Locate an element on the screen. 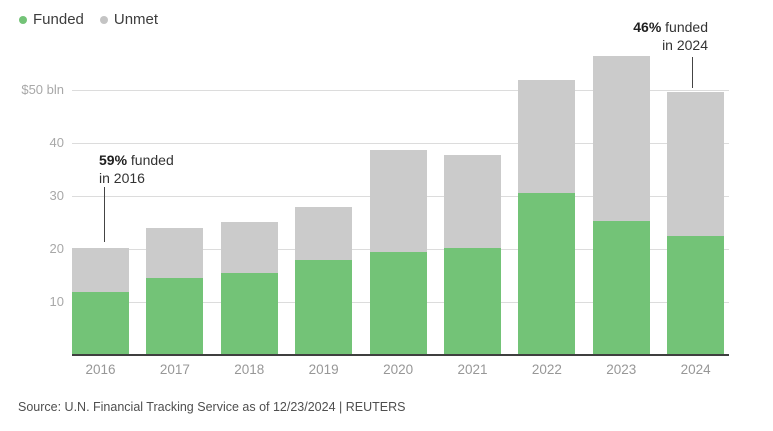 The width and height of the screenshot is (773, 431). bar-group-2024 is located at coordinates (696, 223).